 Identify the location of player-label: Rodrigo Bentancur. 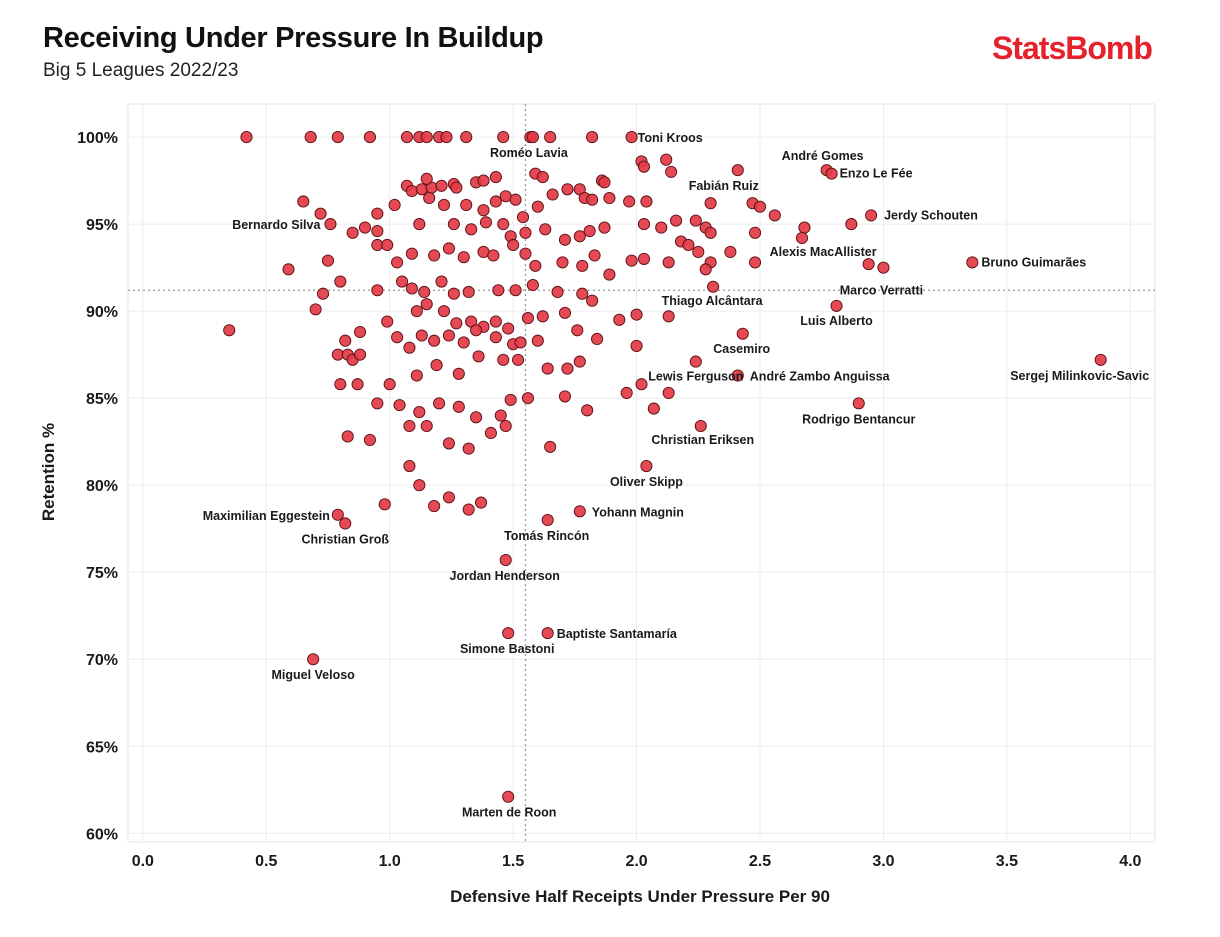
(858, 419).